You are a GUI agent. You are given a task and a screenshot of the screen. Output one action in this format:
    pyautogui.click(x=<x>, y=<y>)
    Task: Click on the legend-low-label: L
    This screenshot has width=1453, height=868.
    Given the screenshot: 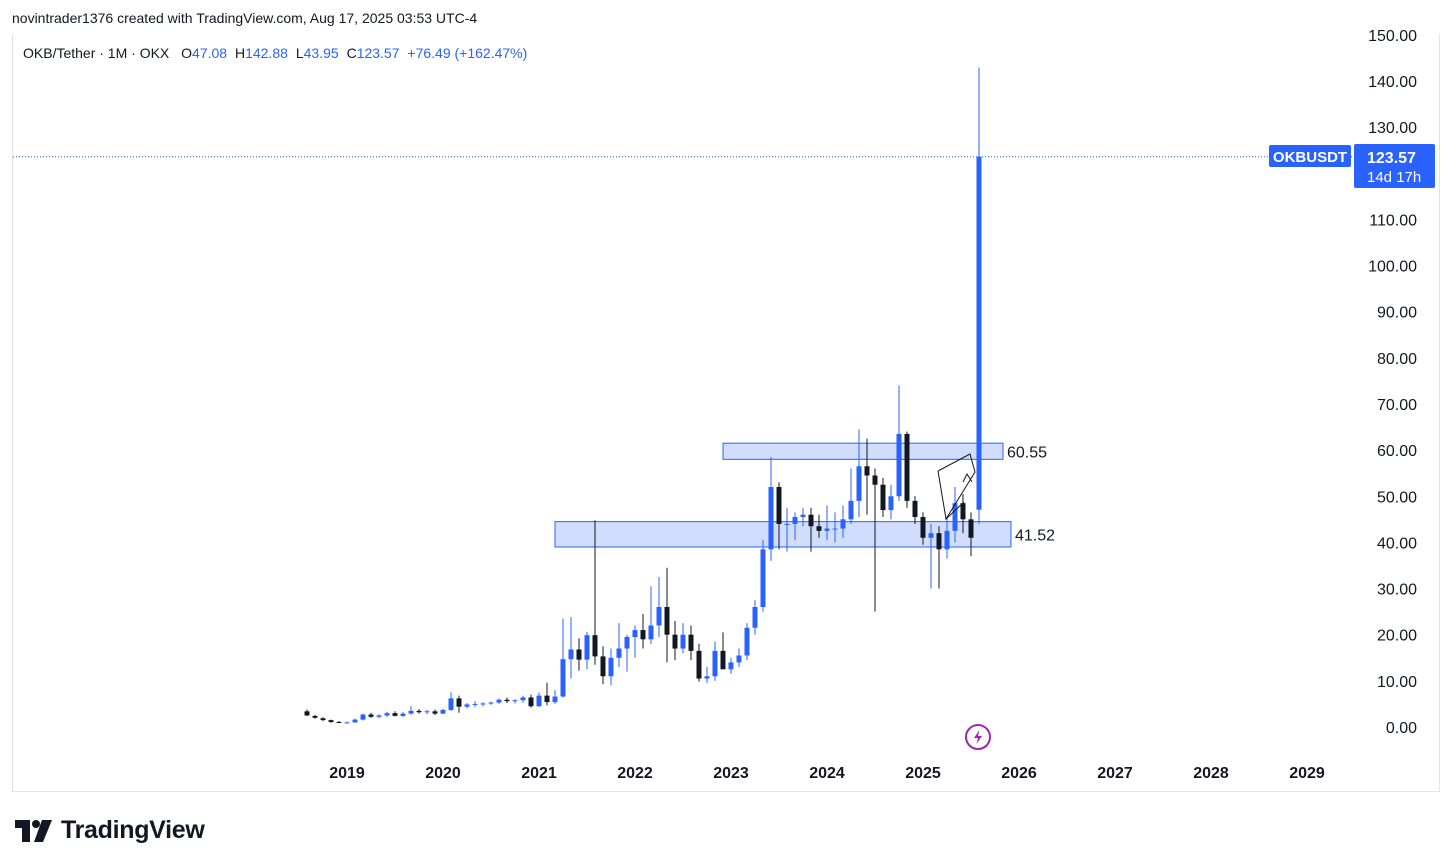 What is the action you would take?
    pyautogui.click(x=299, y=53)
    